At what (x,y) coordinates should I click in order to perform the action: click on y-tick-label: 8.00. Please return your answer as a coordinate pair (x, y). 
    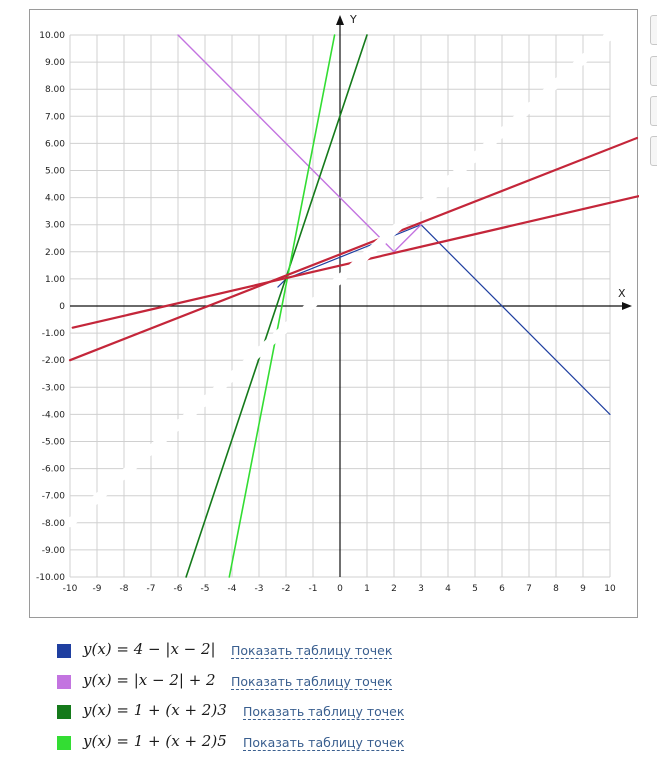
    Looking at the image, I should click on (55, 90).